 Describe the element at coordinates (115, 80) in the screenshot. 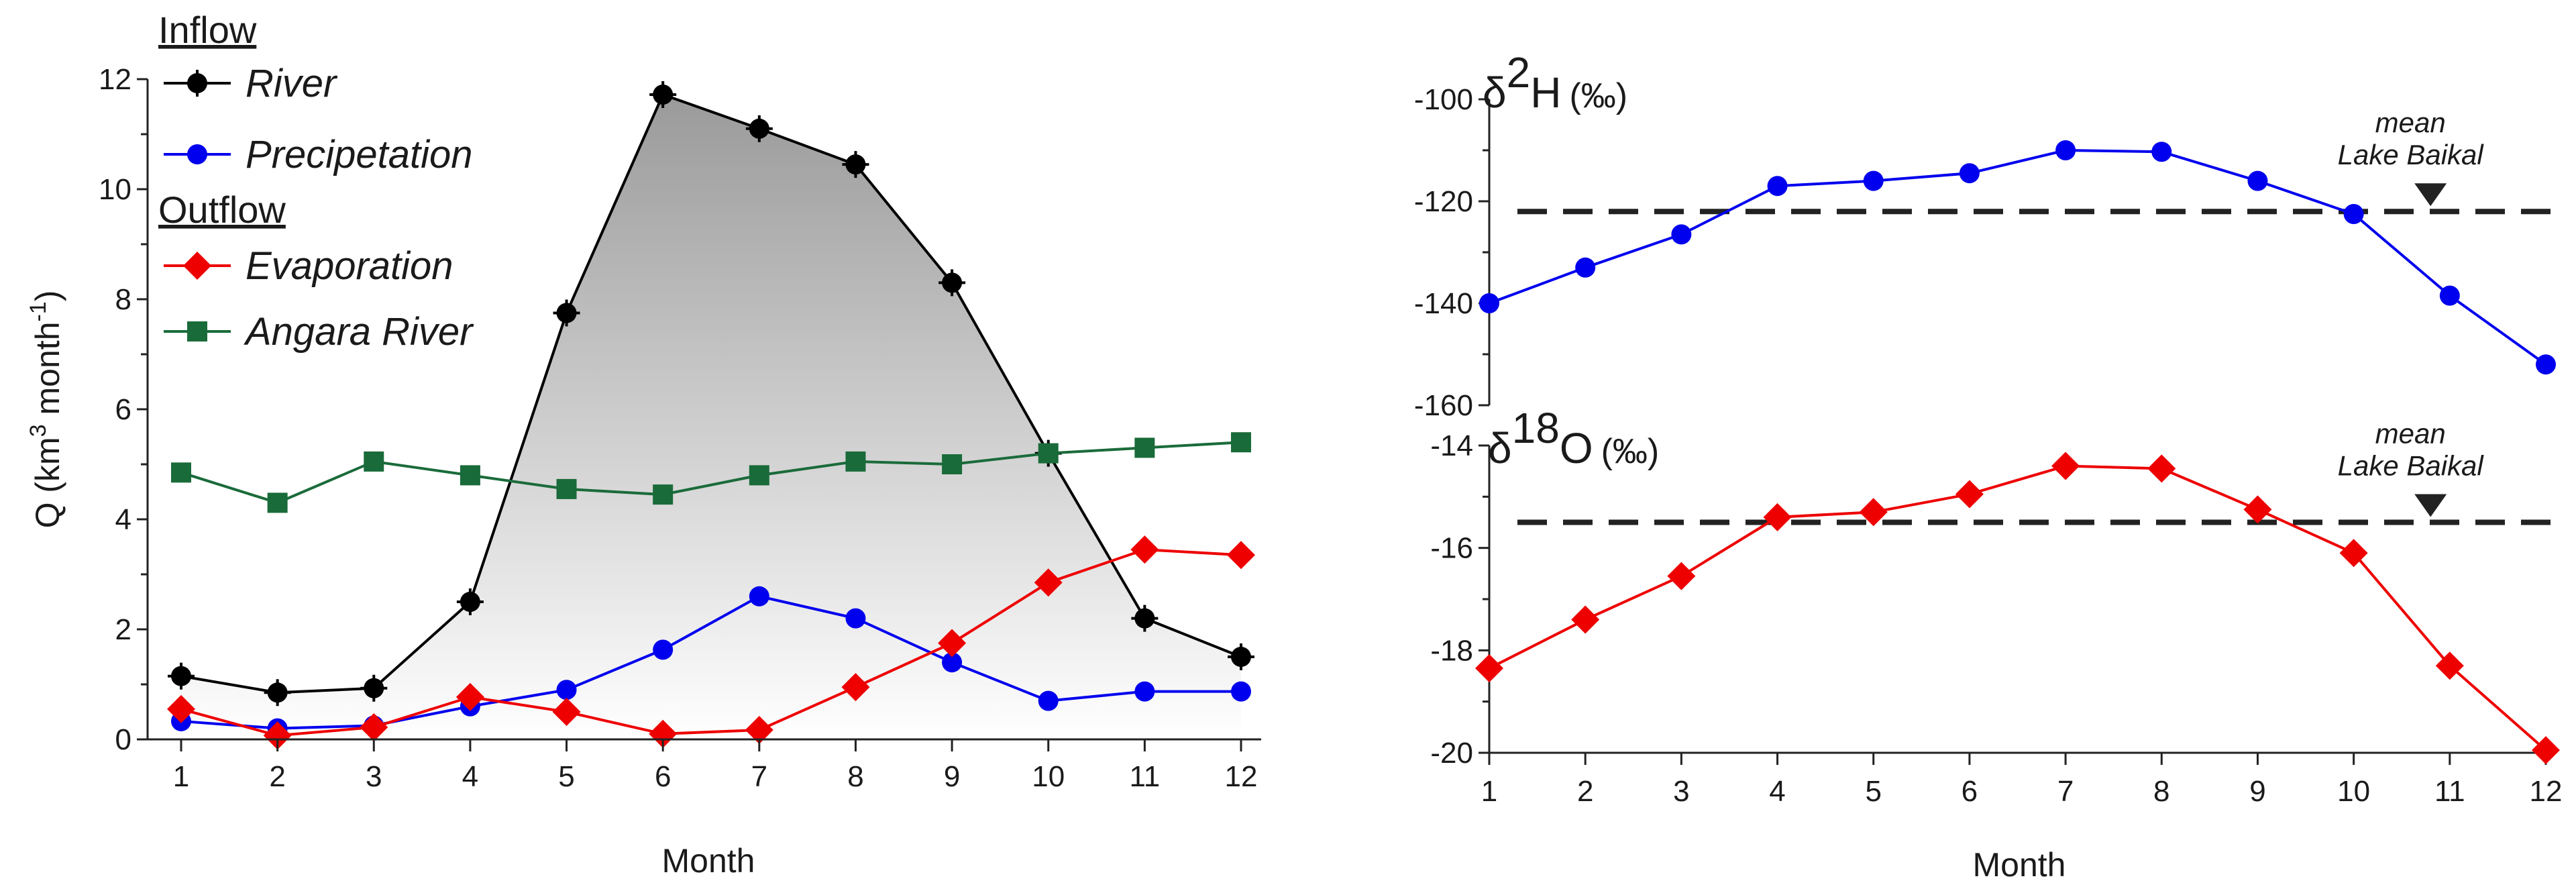

I see `y-tick-label: 12` at that location.